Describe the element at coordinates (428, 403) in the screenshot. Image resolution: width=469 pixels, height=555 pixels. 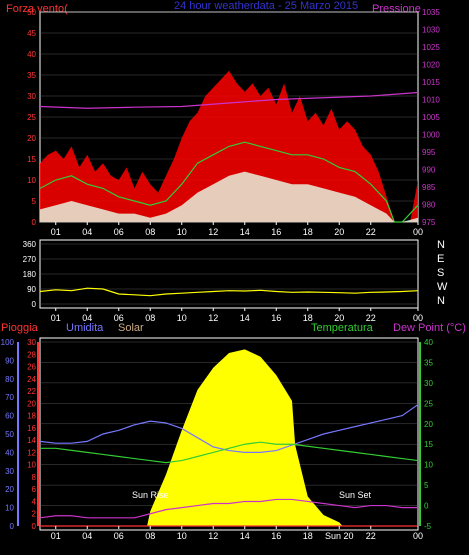
I see `temp-tick-label: 25` at that location.